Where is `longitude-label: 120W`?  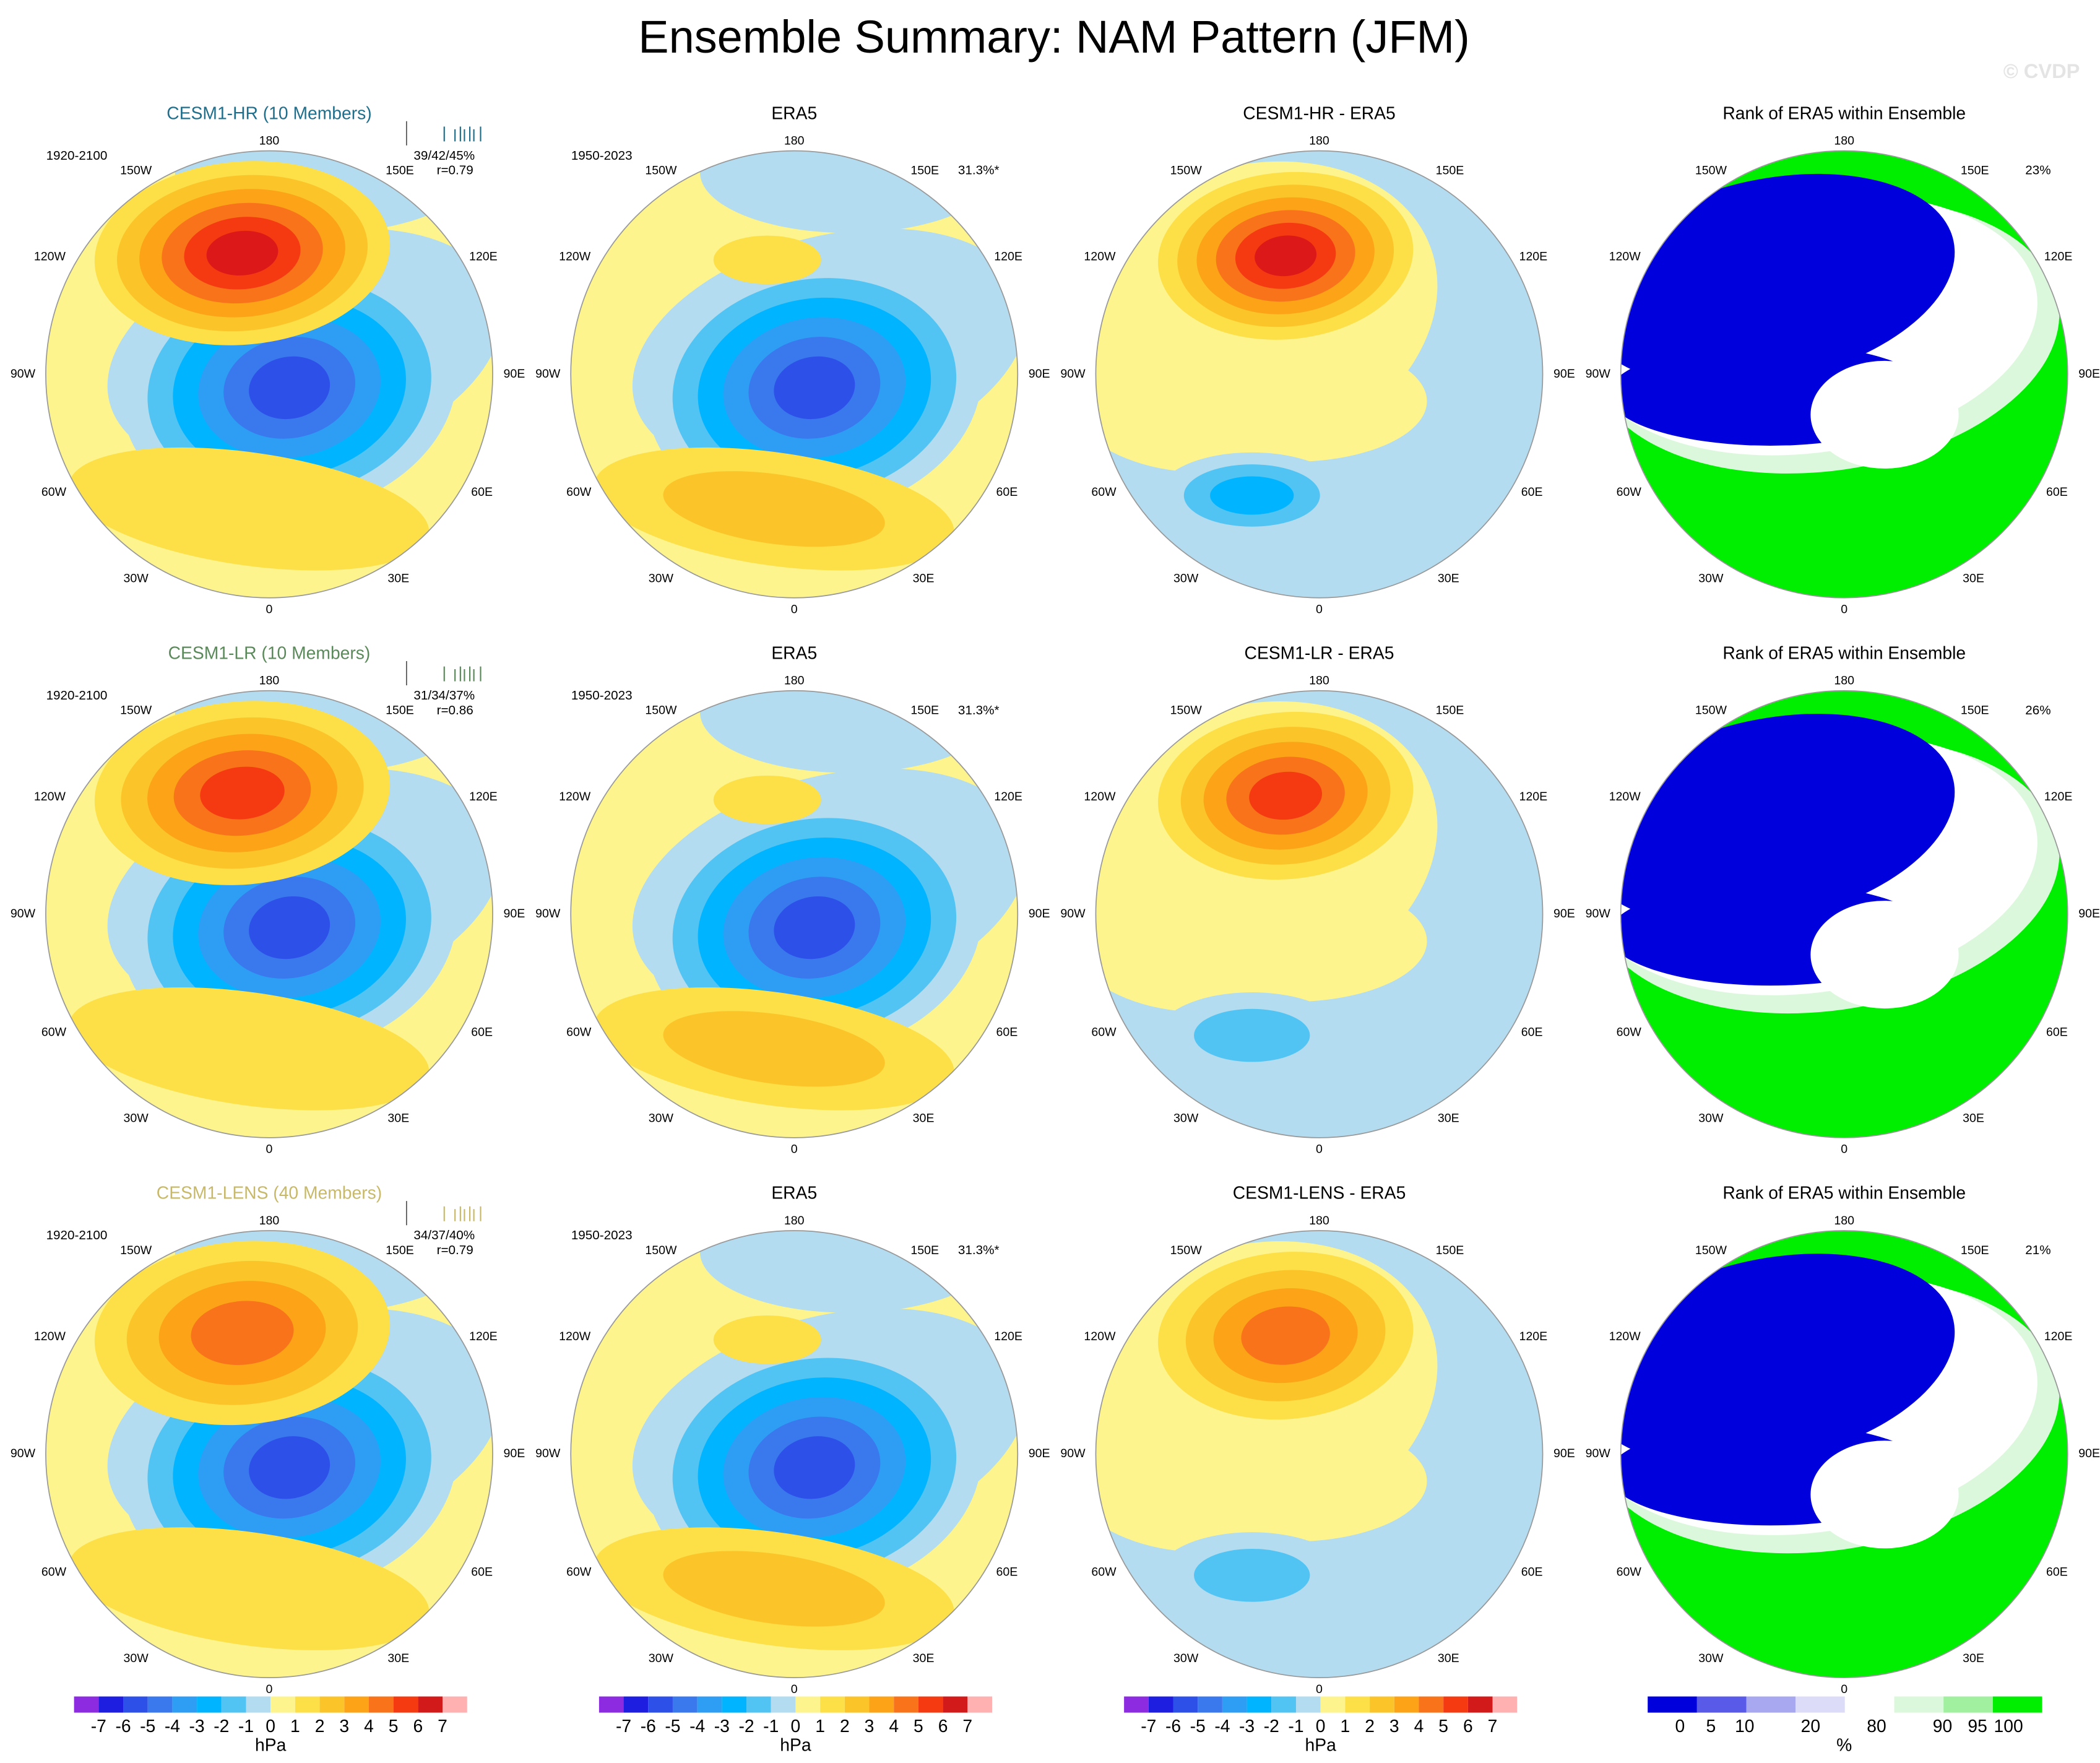
longitude-label: 120W is located at coordinates (1100, 257).